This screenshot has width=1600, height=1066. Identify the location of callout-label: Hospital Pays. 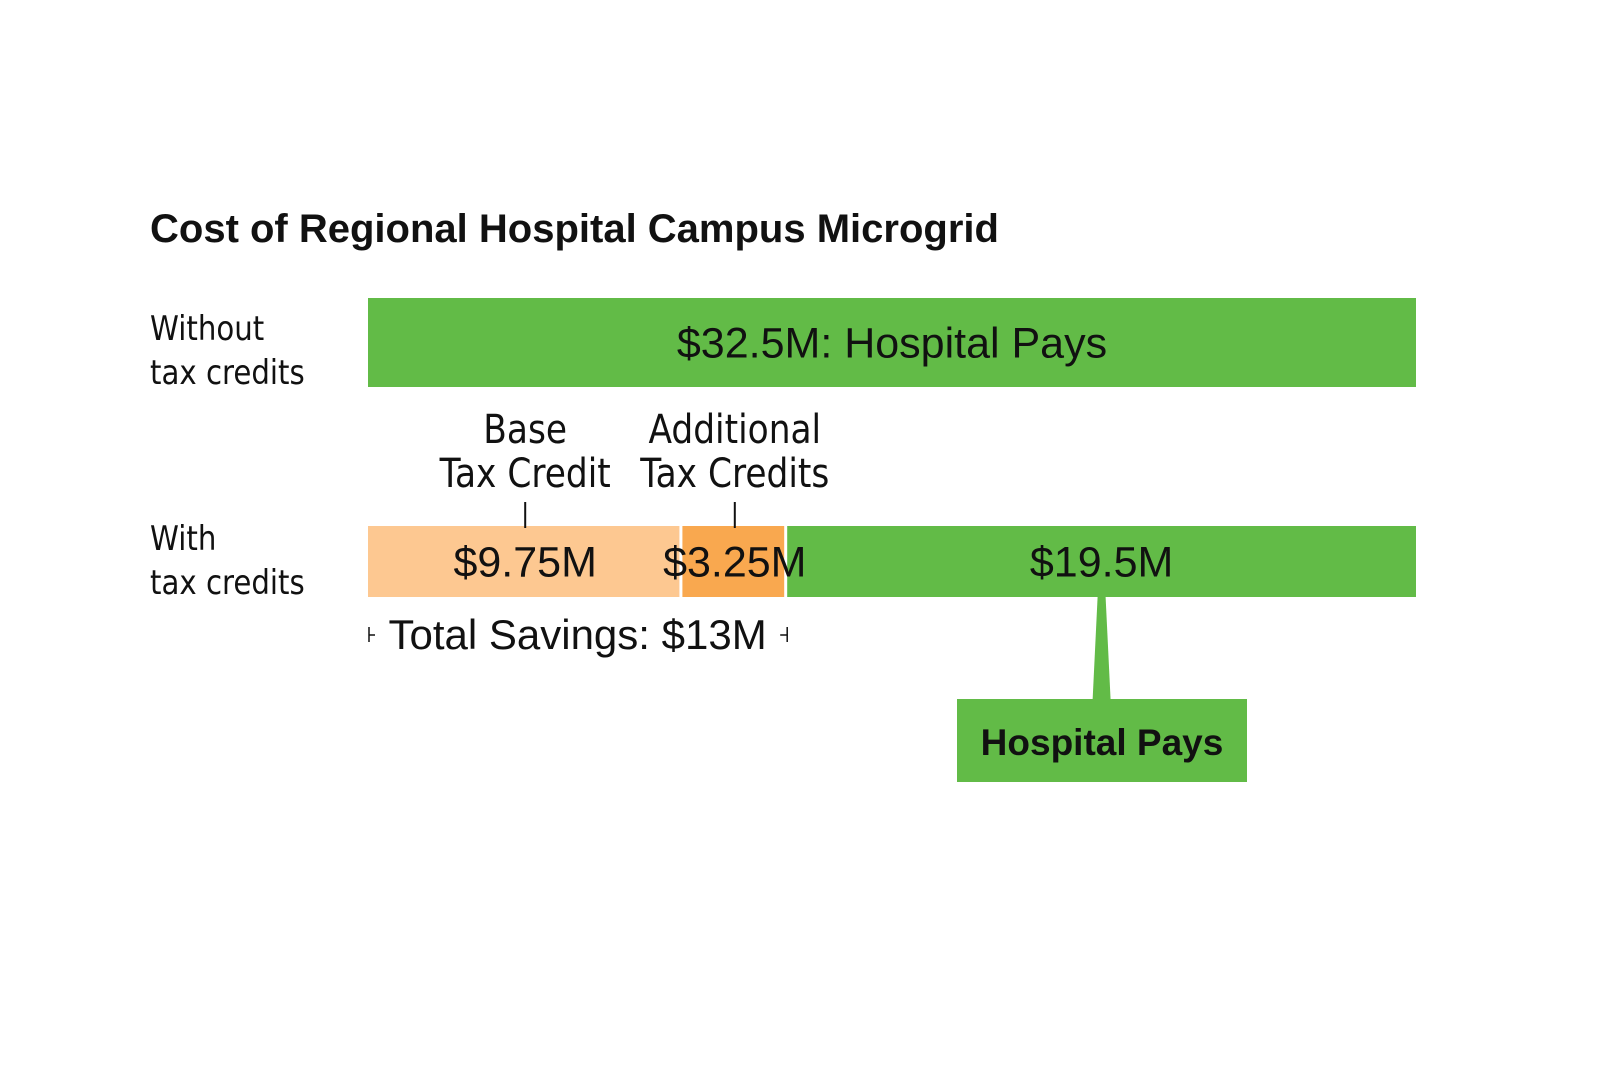
(1102, 742).